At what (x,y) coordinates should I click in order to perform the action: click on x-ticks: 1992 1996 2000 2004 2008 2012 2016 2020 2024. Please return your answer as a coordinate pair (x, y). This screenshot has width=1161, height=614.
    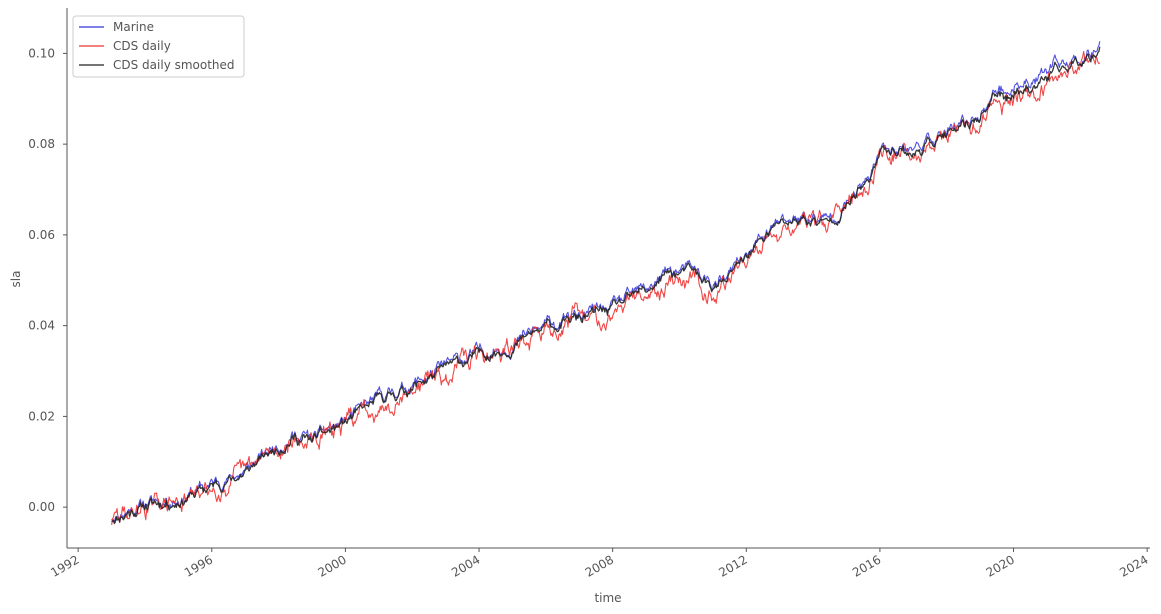
    Looking at the image, I should click on (599, 564).